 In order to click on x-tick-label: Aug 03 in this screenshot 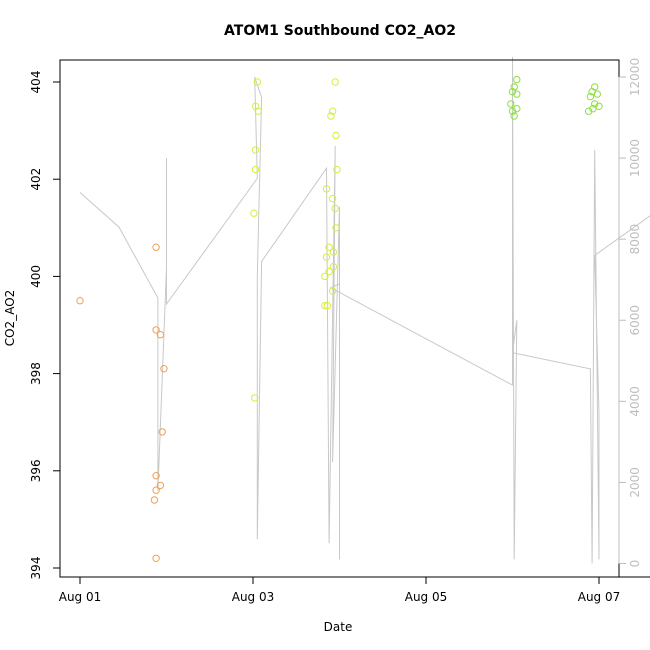, I will do `click(253, 597)`.